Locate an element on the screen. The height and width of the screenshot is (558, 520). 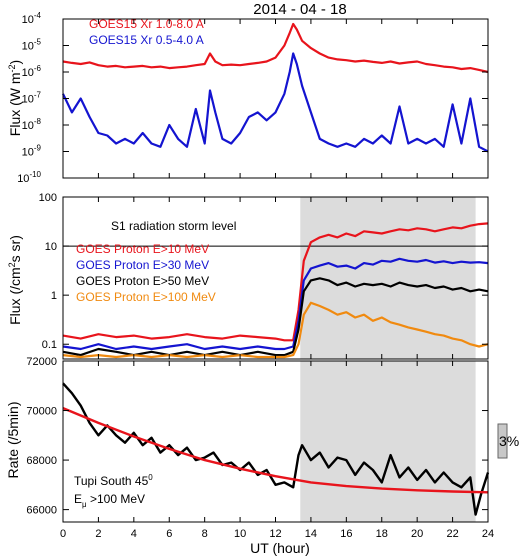
xray-legend-entry-1: GOES15 Xr 0.5-4.0 A is located at coordinates (146, 40).